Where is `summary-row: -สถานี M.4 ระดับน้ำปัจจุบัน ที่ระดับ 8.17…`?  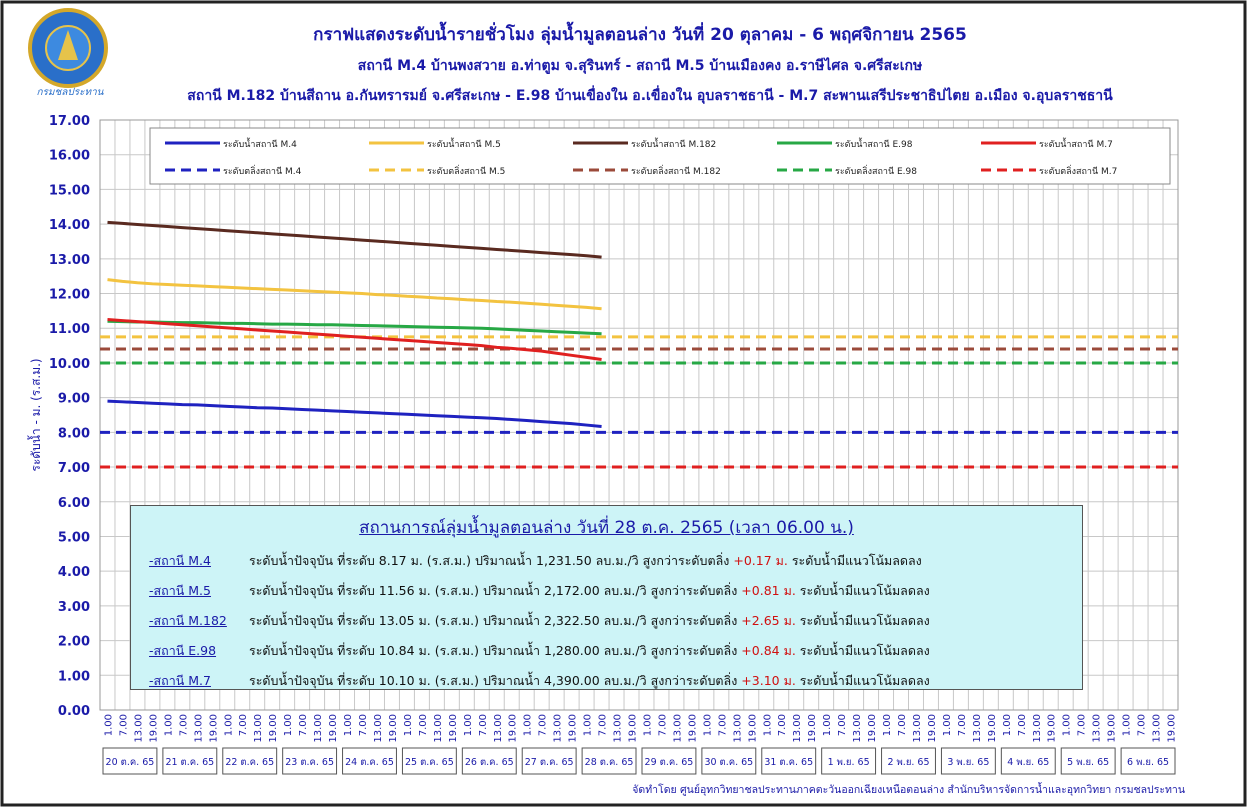
summary-row: -สถานี M.4 ระดับน้ำปัจจุบัน ที่ระดับ 8.17… is located at coordinates (615, 561).